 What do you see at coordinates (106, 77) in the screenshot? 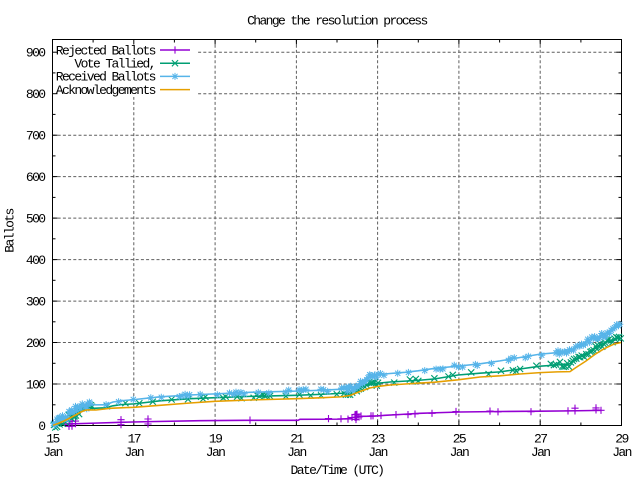
I see `svg-text: Received Ballots` at bounding box center [106, 77].